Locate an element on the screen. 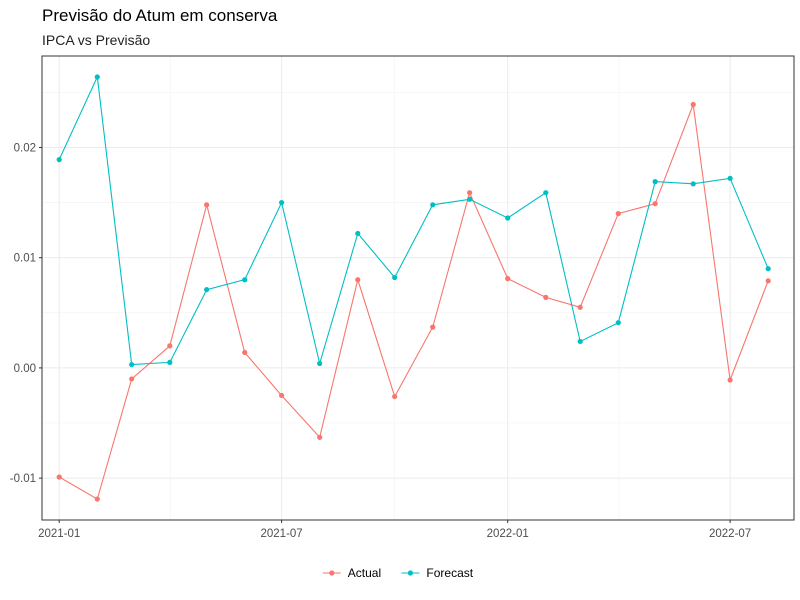  x-tick-label: 2021-01 is located at coordinates (59, 534).